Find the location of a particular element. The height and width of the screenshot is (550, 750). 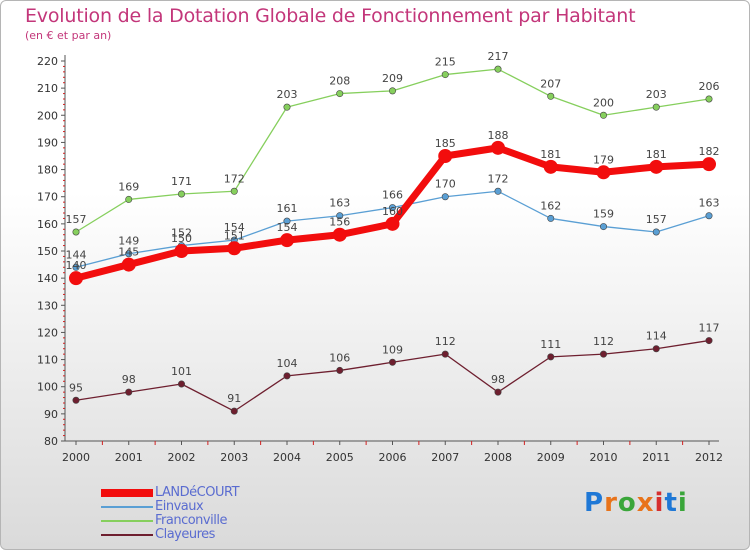

data-label: 185 is located at coordinates (445, 143).